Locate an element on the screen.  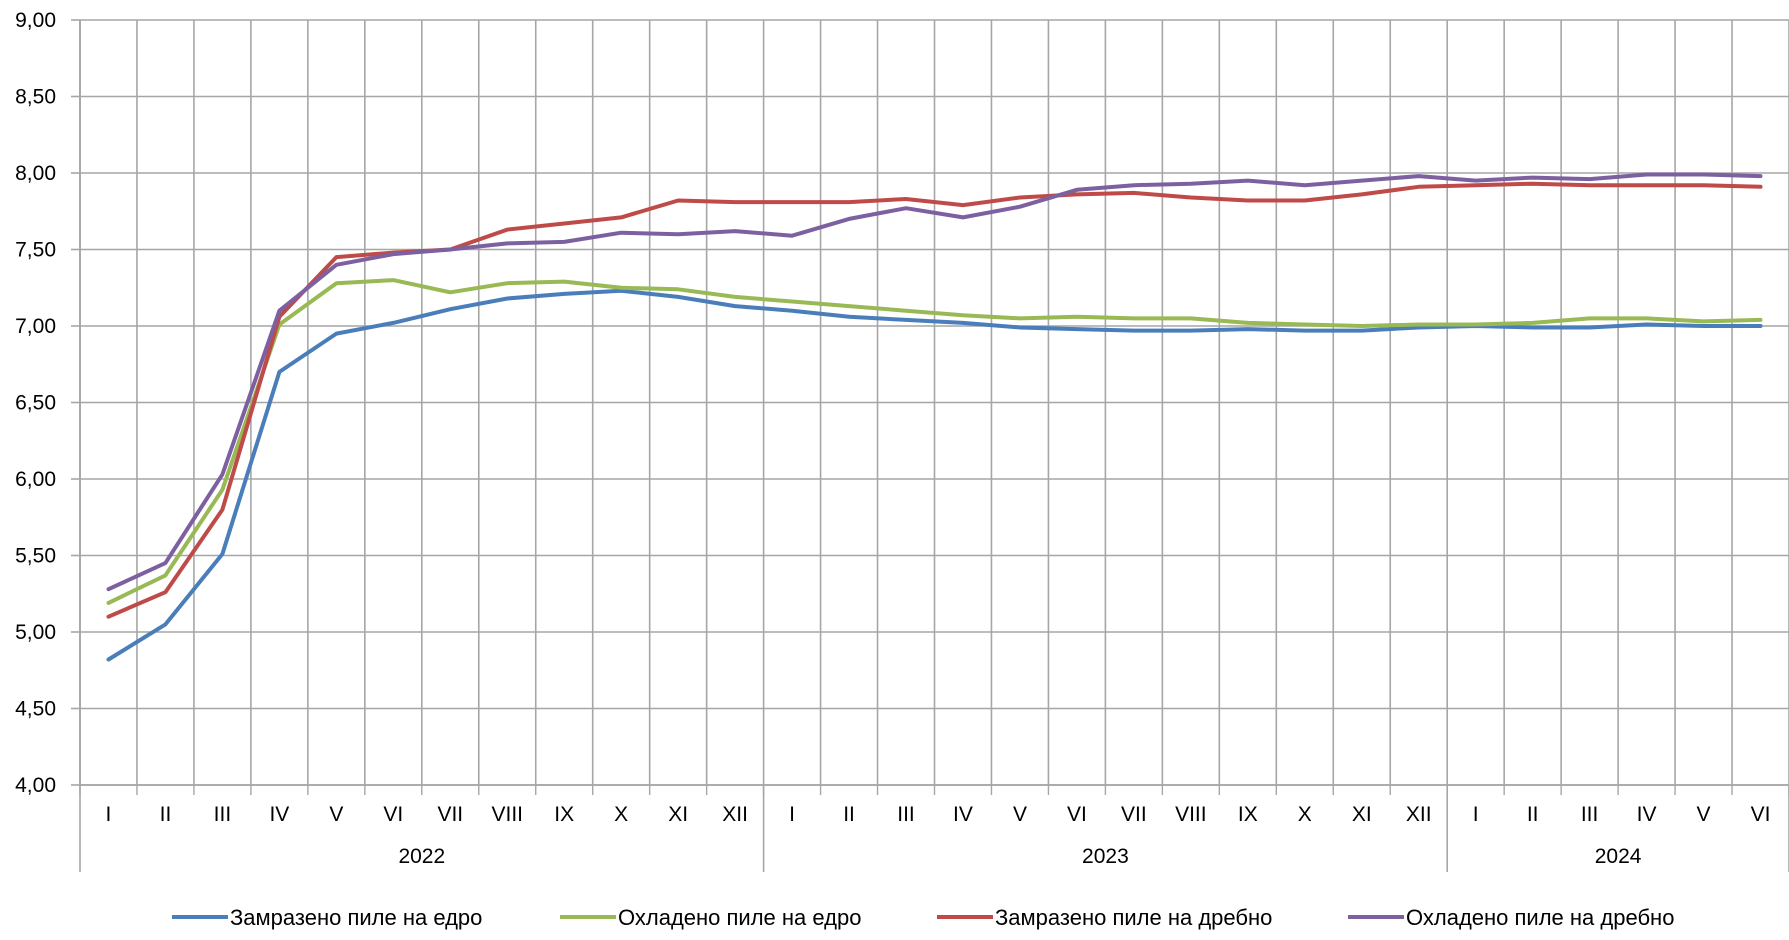
legend-label: Охладено пиле на дребно is located at coordinates (1540, 917).